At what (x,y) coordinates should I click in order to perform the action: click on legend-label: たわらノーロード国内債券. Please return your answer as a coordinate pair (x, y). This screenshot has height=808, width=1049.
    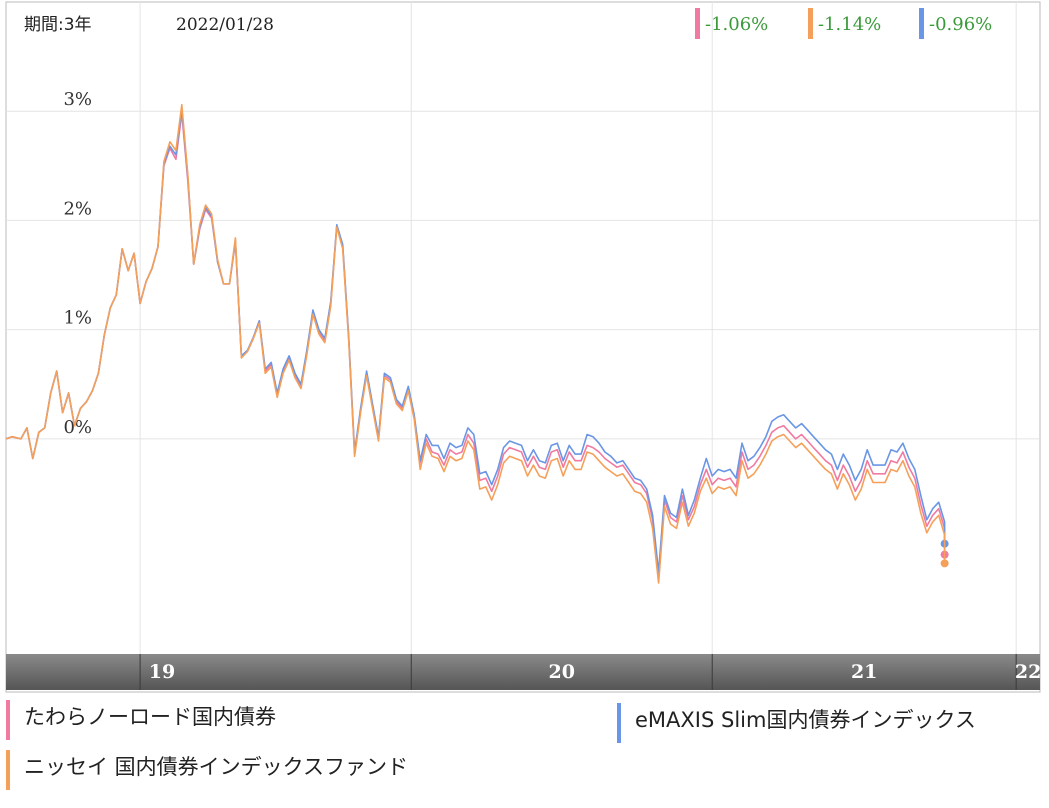
    Looking at the image, I should click on (150, 717).